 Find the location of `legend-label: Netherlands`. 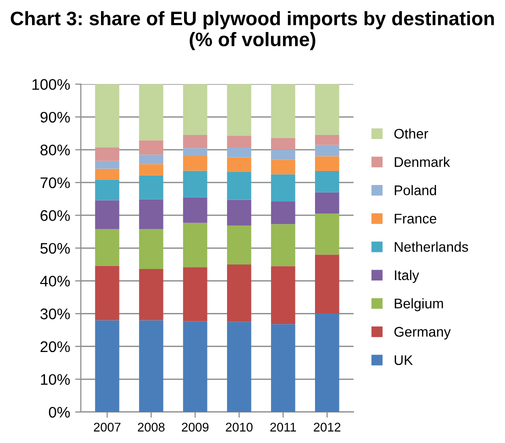

legend-label: Netherlands is located at coordinates (431, 247).